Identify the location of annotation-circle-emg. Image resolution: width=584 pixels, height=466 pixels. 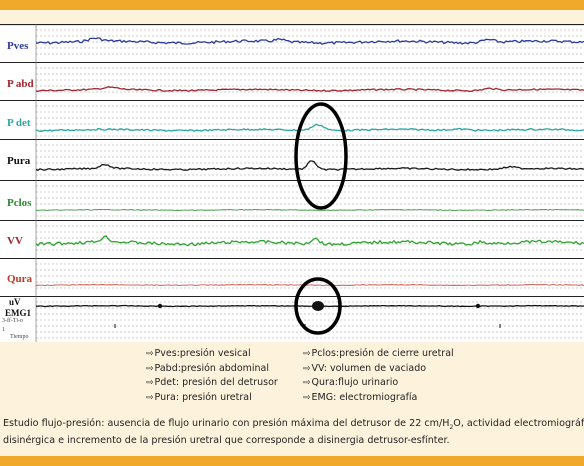
(318, 306).